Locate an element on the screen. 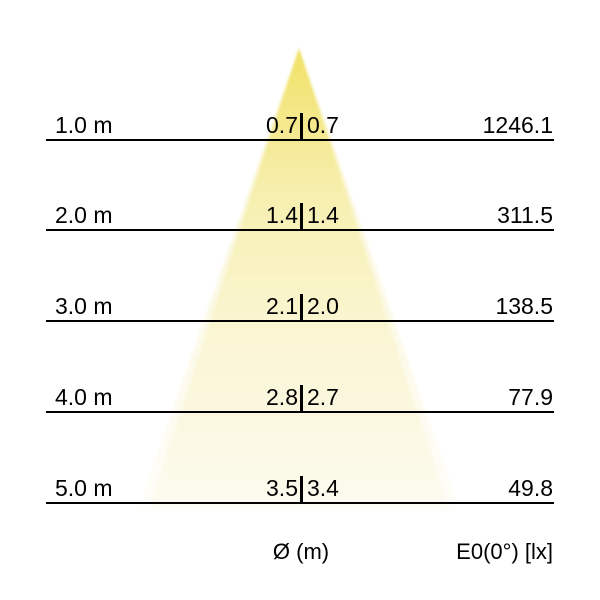 The image size is (600, 600). illuminance-axis-label: E0(0°) [lx] is located at coordinates (504, 551).